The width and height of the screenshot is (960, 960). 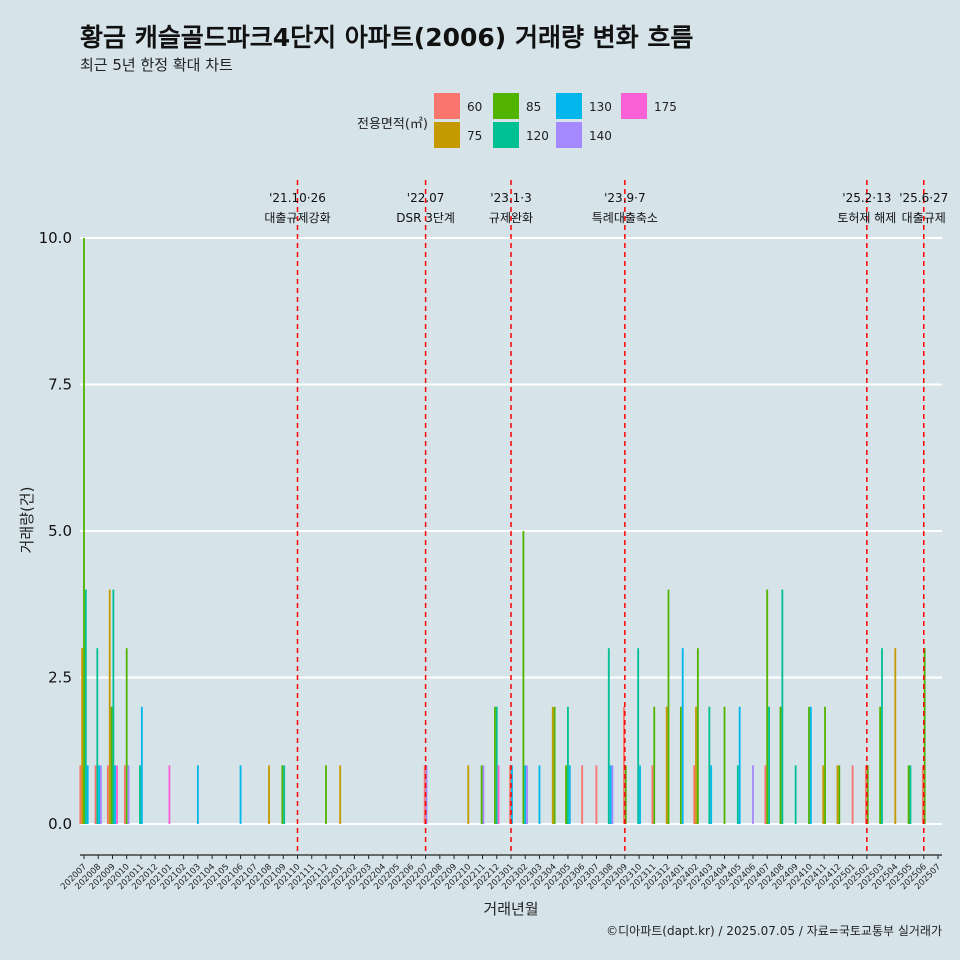 I want to click on legend-label-75: 75, so click(x=474, y=136).